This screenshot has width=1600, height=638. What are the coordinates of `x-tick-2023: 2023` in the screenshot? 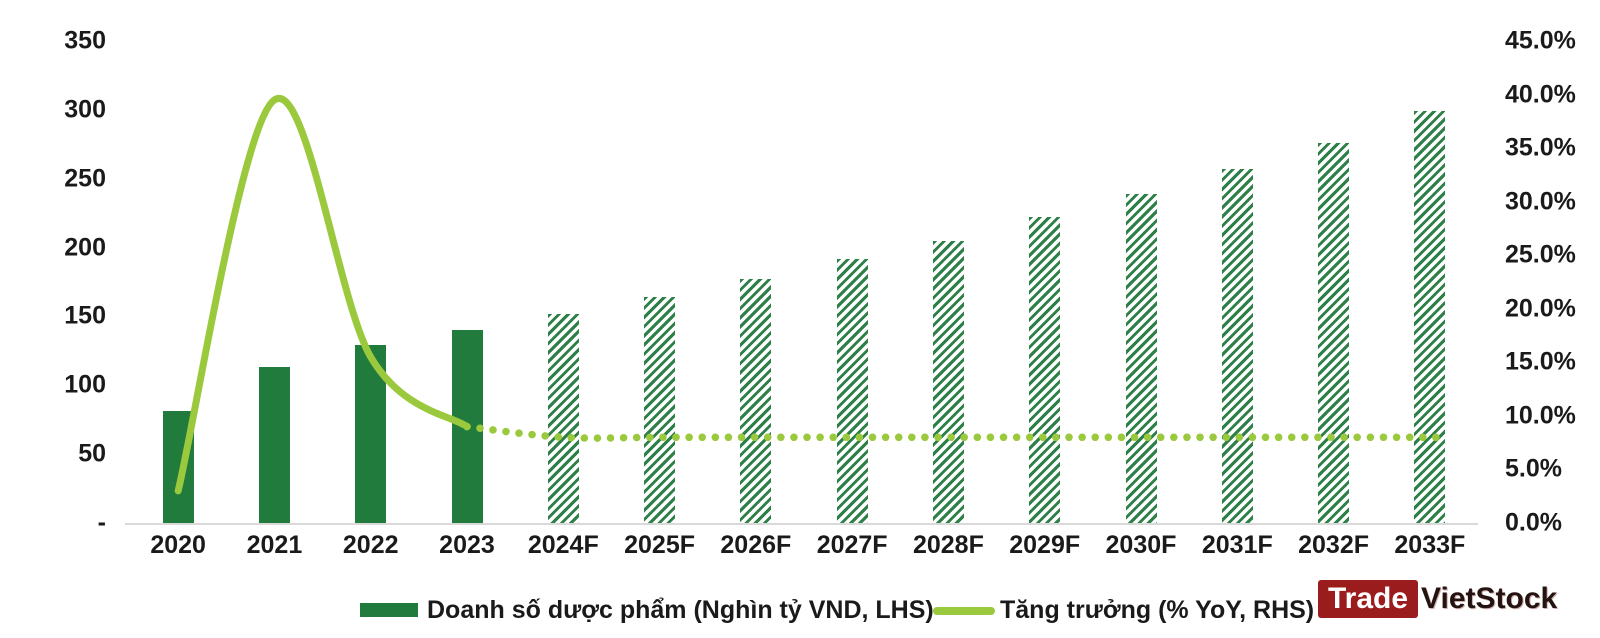 It's located at (467, 545).